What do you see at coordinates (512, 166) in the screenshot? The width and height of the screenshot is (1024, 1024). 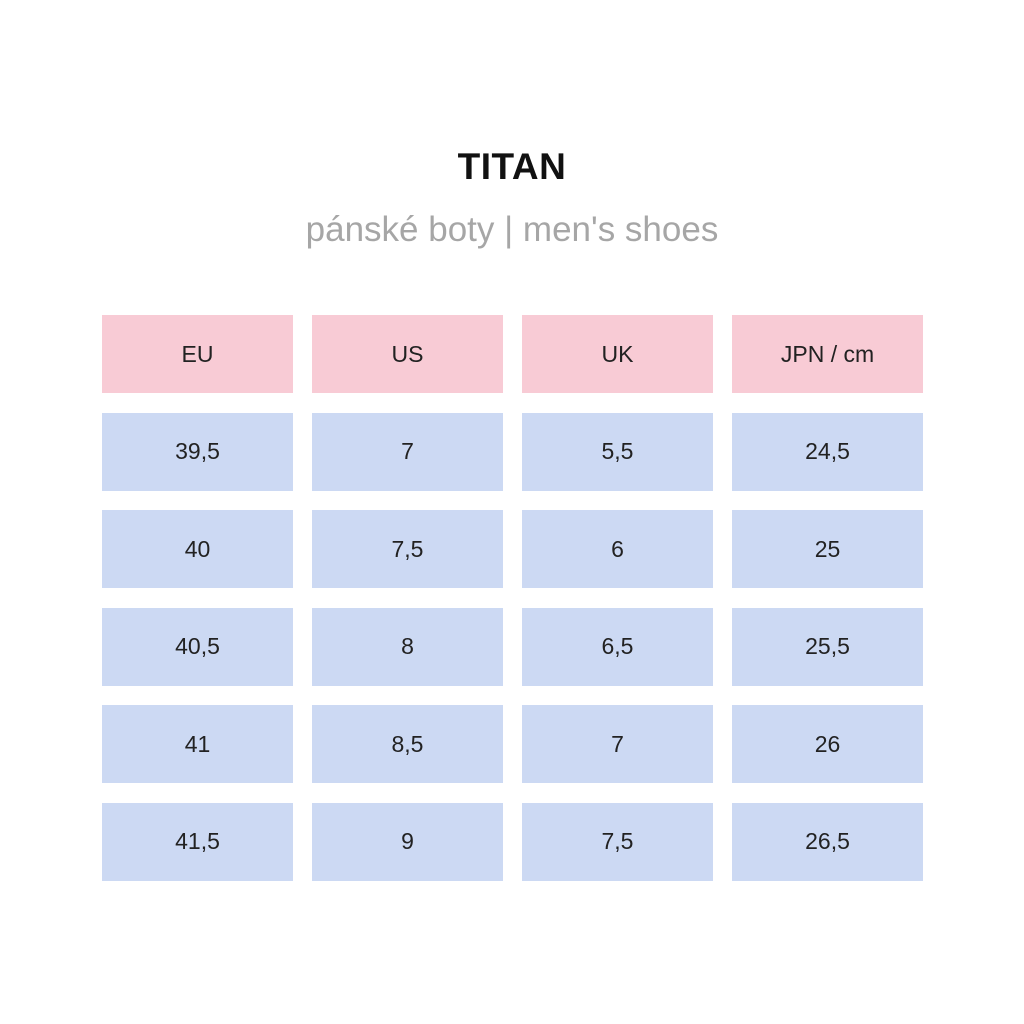 I see `page-title: TITAN` at bounding box center [512, 166].